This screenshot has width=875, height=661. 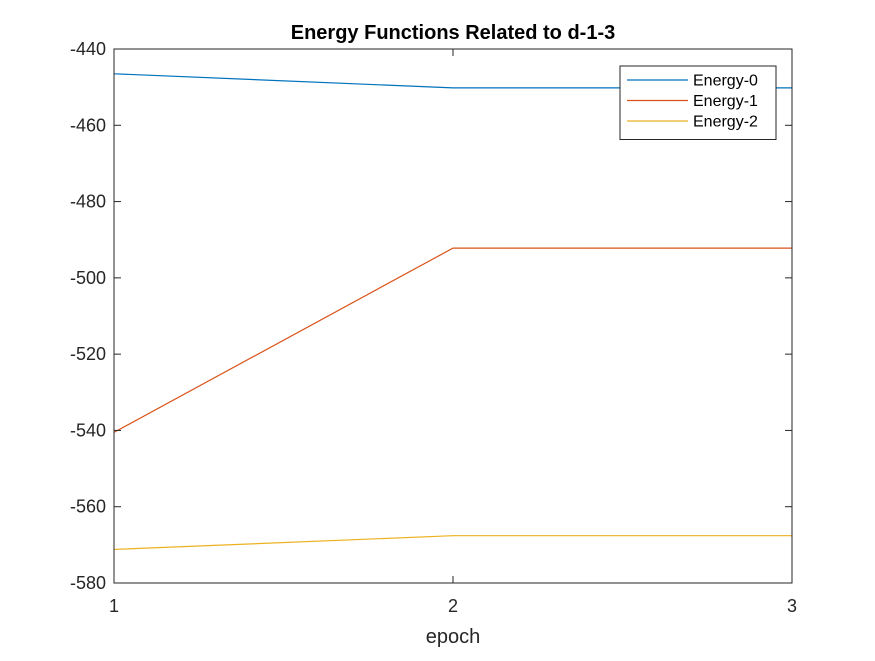 What do you see at coordinates (88, 507) in the screenshot?
I see `y-tick-label: -560` at bounding box center [88, 507].